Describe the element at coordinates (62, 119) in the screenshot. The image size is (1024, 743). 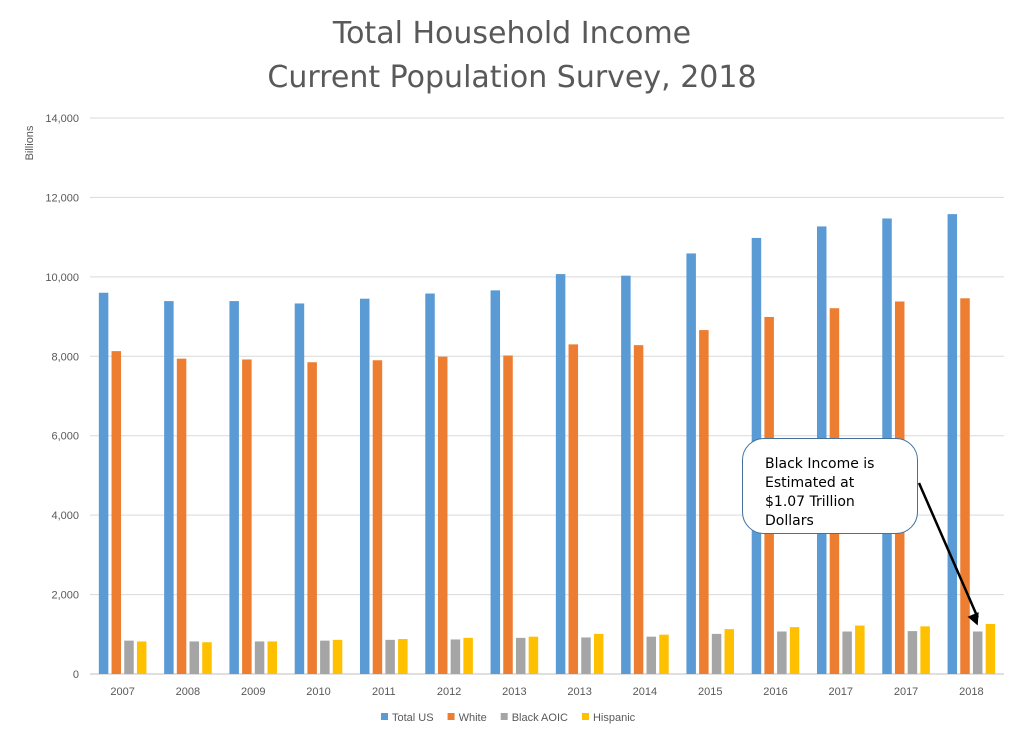
I see `y-tick-label: 14,000` at that location.